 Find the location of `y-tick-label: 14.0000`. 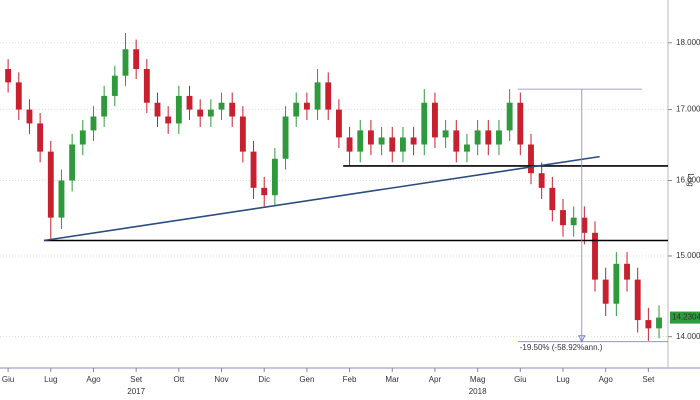

y-tick-label: 14.0000 is located at coordinates (688, 336).